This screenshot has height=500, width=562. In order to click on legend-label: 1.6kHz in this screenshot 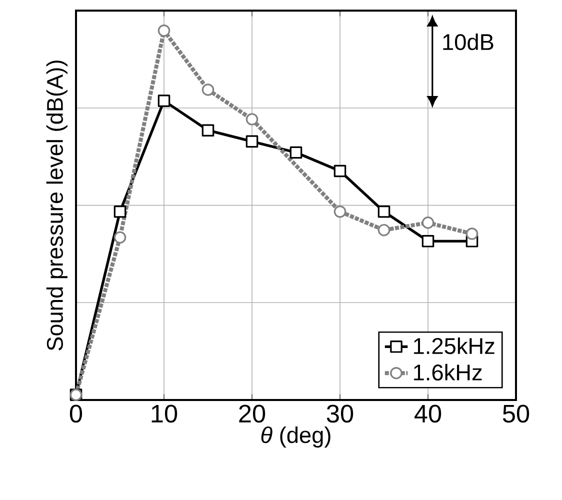, I will do `click(448, 372)`.